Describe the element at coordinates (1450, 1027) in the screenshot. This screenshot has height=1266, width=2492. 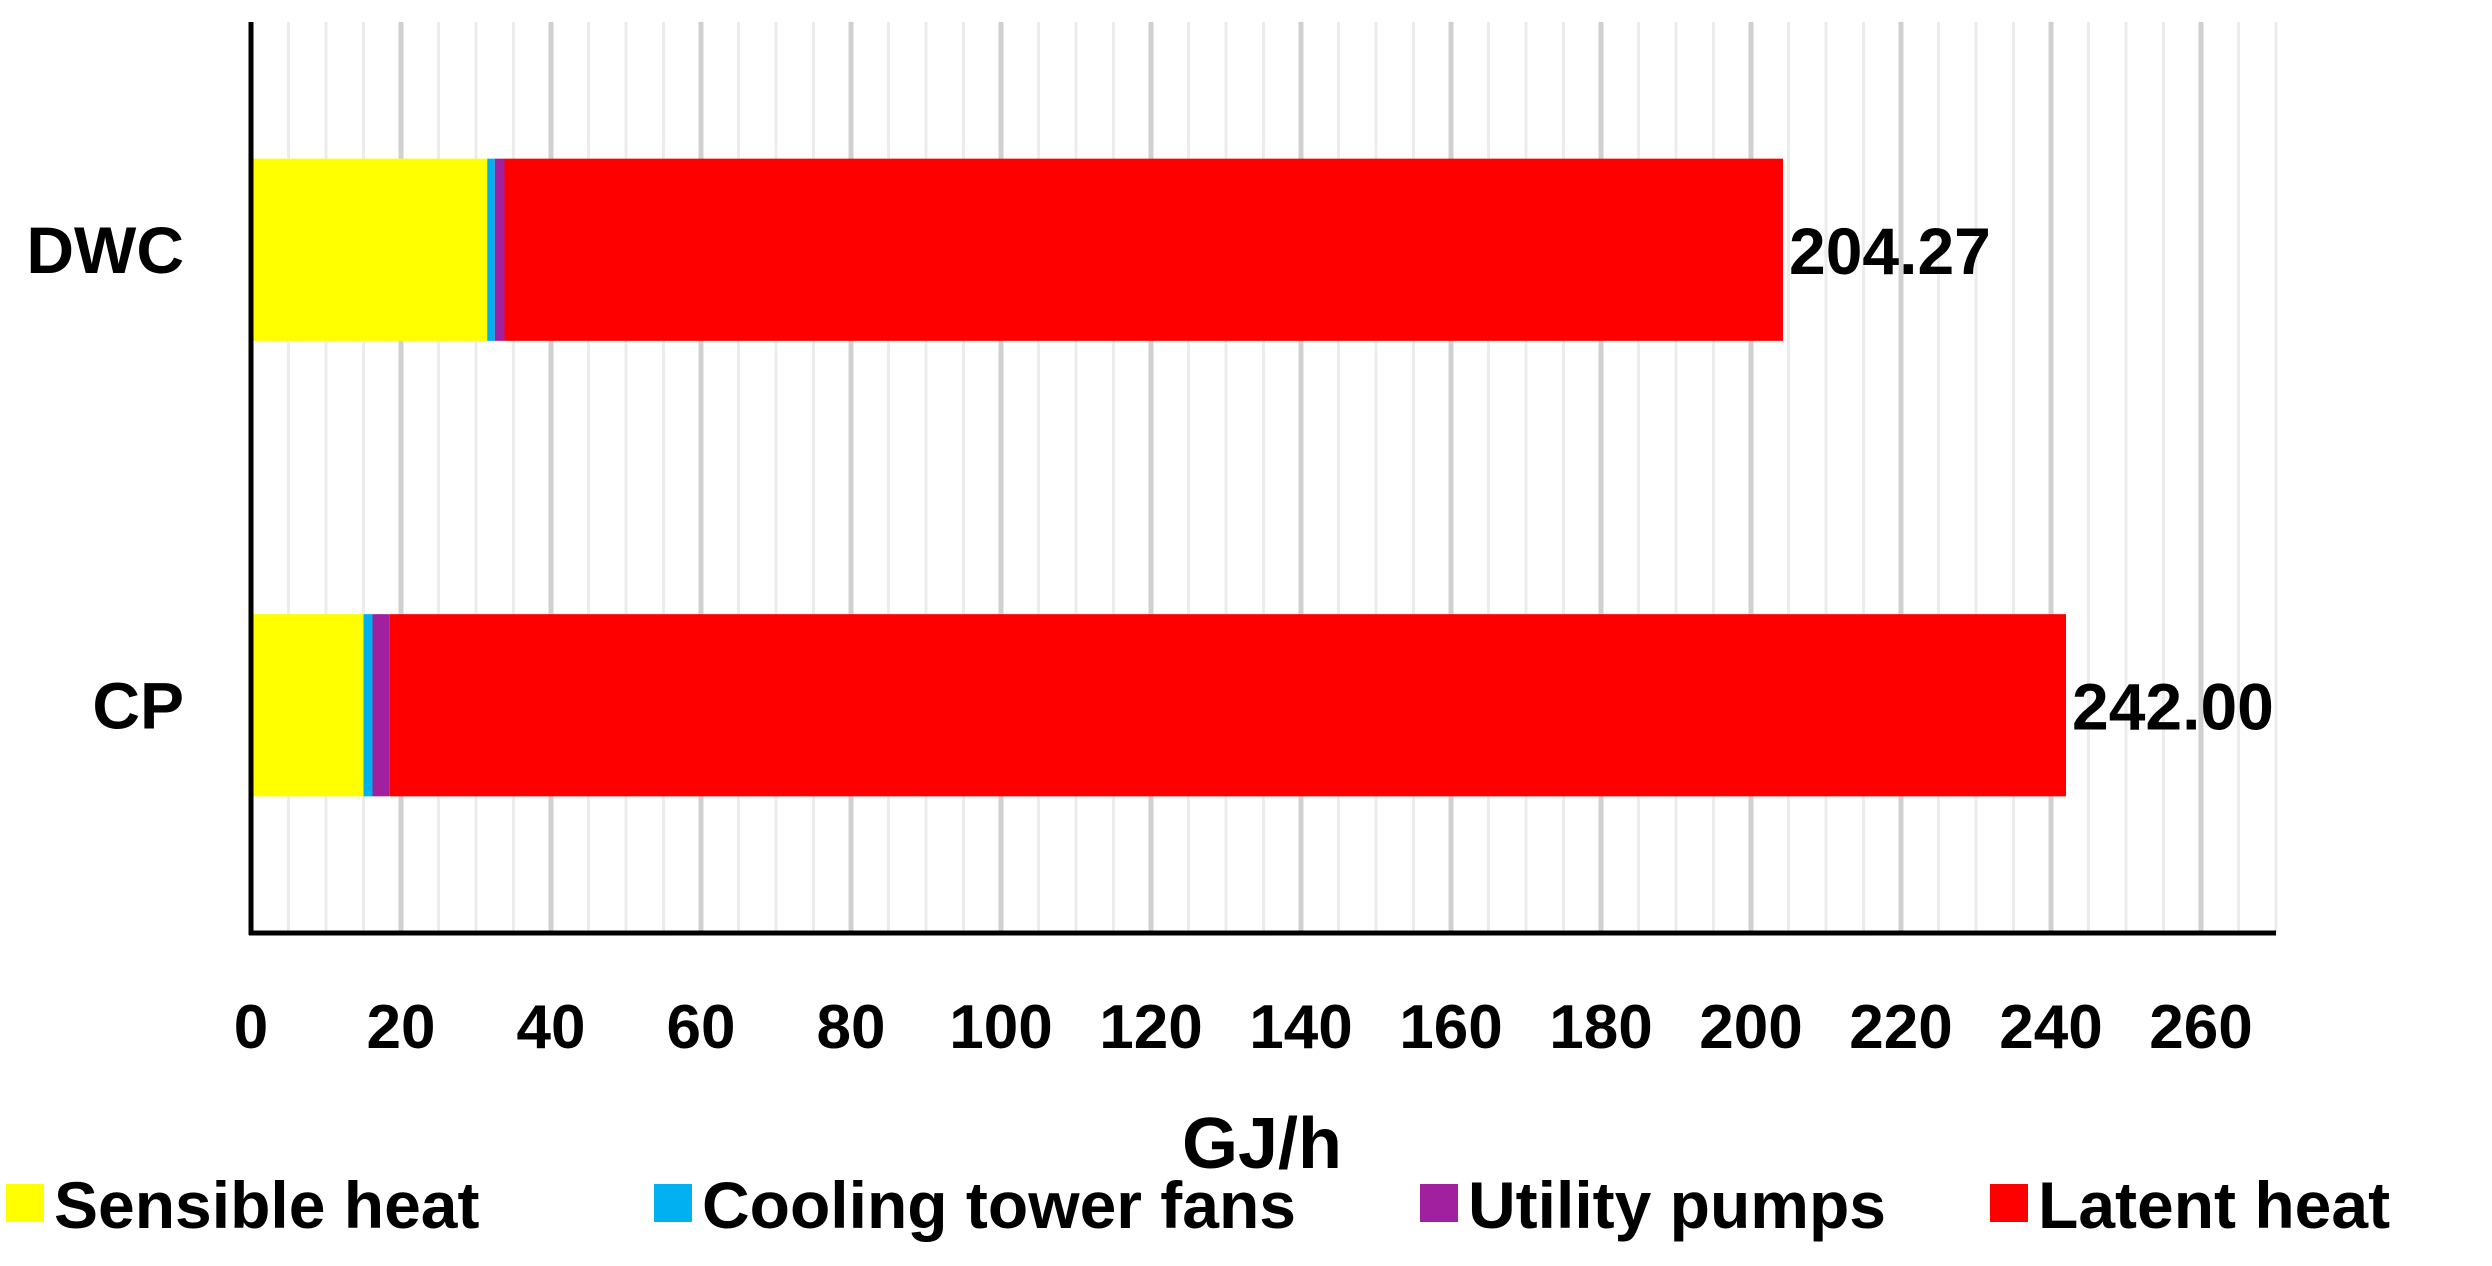
I see `x-tick-label: 160` at that location.